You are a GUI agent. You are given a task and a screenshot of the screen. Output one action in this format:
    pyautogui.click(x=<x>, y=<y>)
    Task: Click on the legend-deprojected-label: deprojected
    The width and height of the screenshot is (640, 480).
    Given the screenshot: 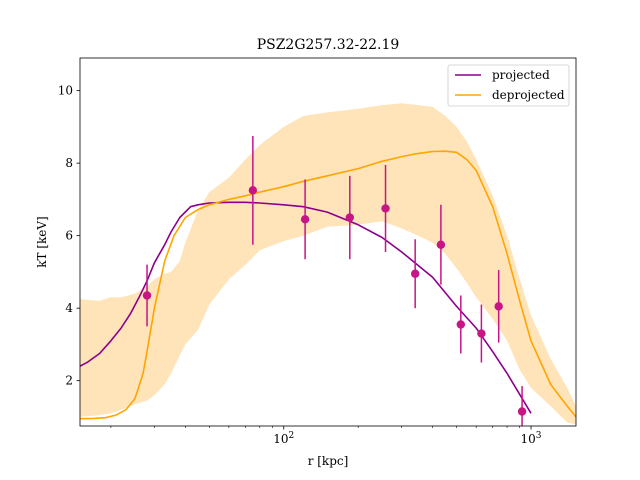 What is the action you would take?
    pyautogui.click(x=528, y=95)
    